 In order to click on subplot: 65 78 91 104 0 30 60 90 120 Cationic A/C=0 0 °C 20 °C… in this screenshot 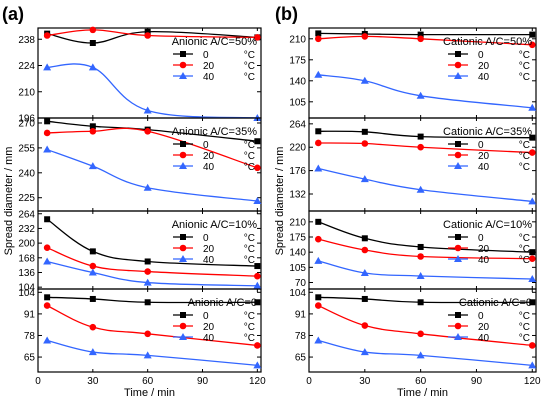, I will do `click(415, 337)`.